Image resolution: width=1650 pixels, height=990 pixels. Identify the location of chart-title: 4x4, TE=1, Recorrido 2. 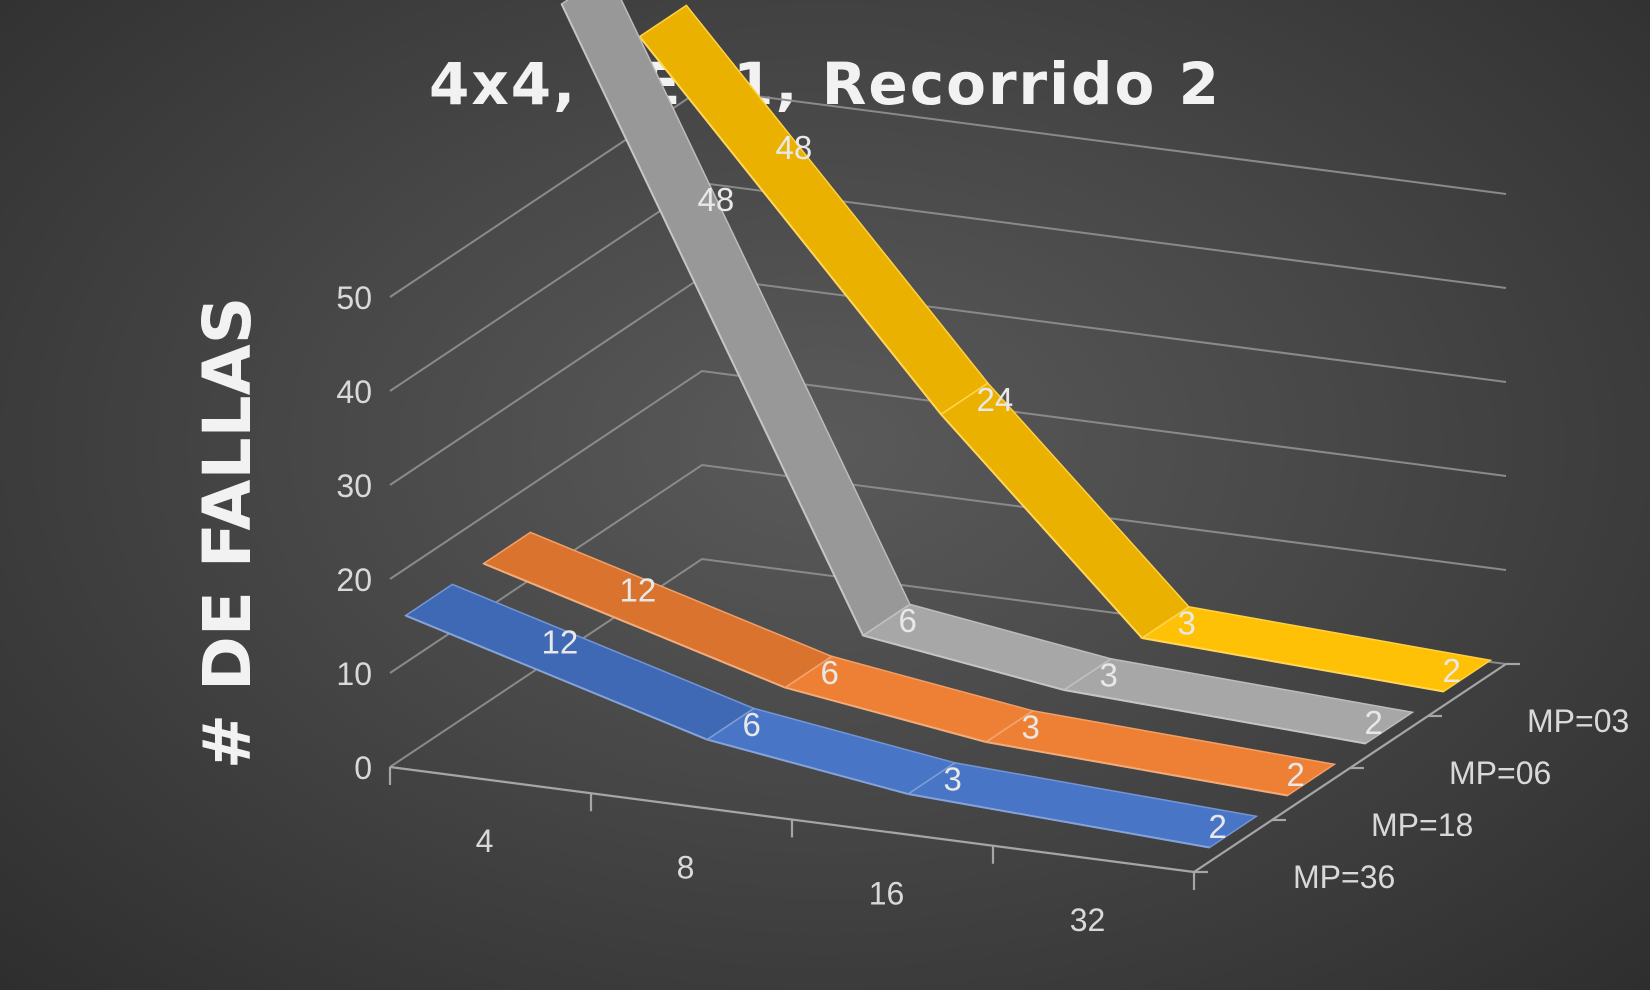
(825, 84).